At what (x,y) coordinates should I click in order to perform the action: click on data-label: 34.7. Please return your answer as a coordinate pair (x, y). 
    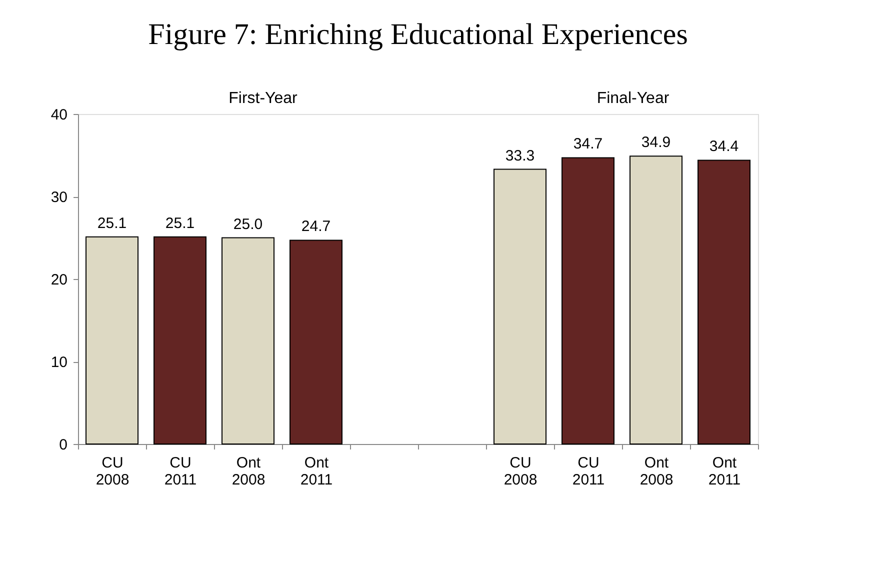
    Looking at the image, I should click on (588, 144).